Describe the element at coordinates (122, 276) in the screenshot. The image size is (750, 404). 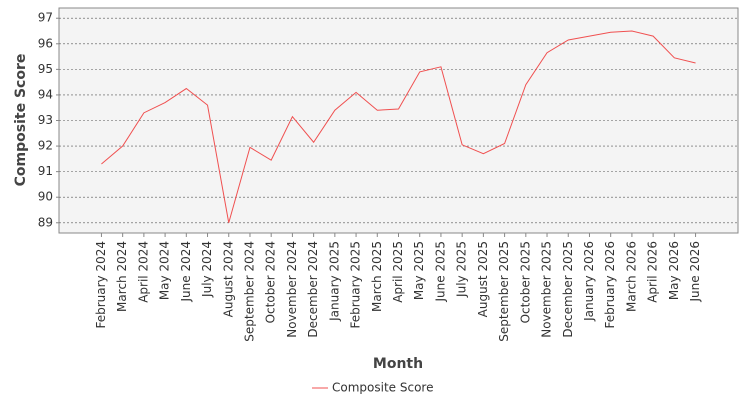
I see `x-tick-label: March 2024` at that location.